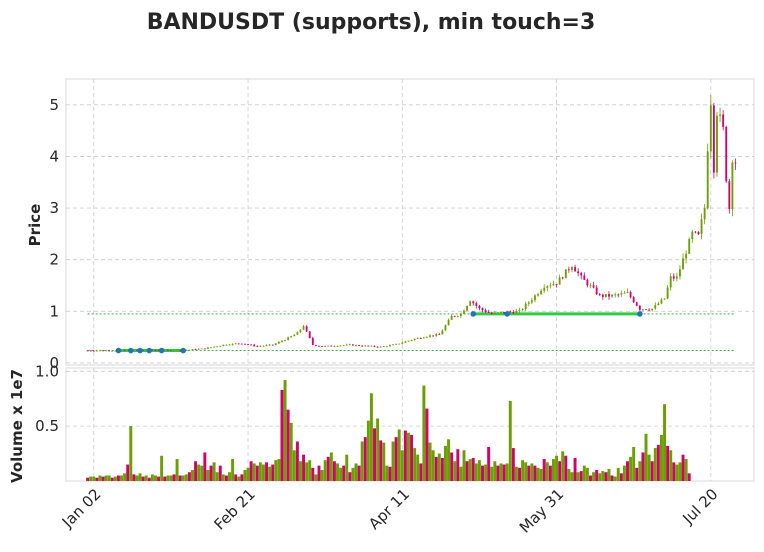  Describe the element at coordinates (379, 332) in the screenshot. I see `support-touch-points` at that location.